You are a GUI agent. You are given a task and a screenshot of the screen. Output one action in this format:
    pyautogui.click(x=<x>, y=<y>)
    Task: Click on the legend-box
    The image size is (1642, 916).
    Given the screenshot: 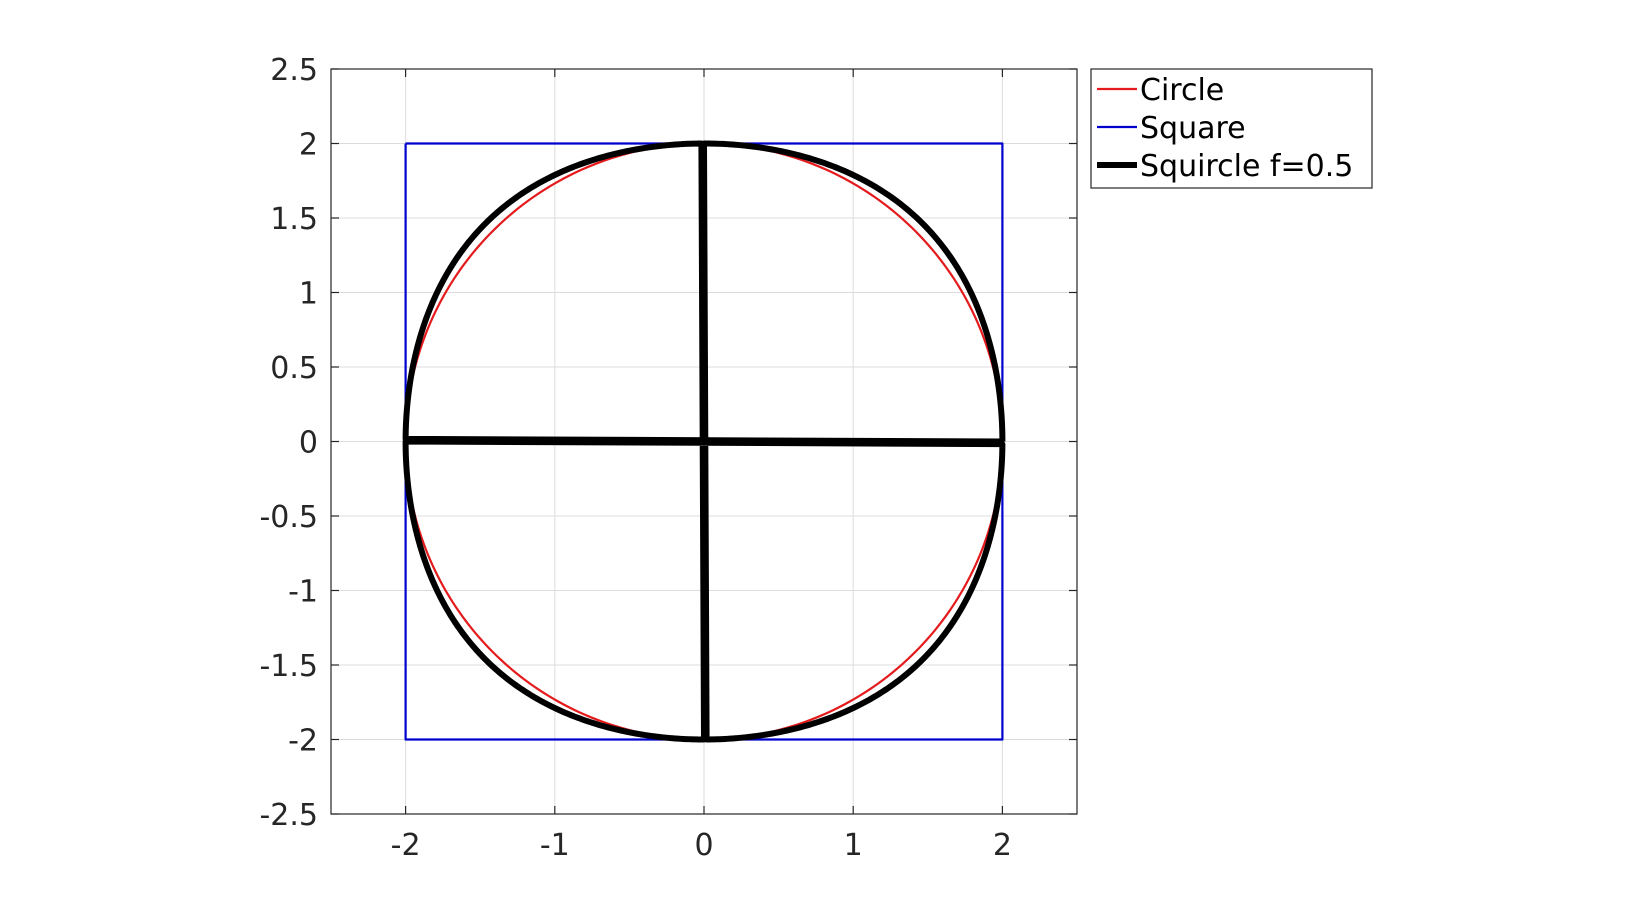 What is the action you would take?
    pyautogui.click(x=1231, y=128)
    